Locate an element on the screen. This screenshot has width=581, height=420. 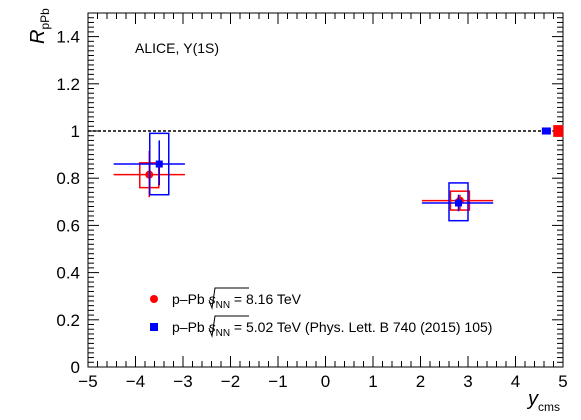
y-axis-title-sub: pPb is located at coordinates (45, 19).